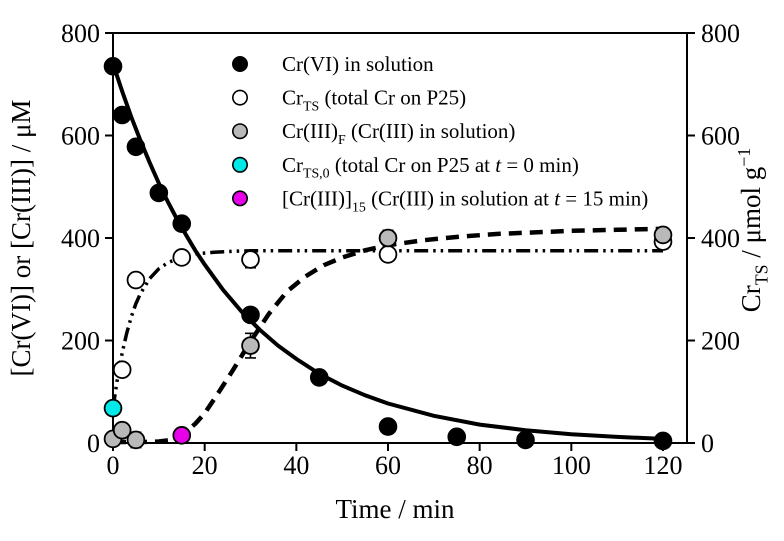 Image resolution: width=784 pixels, height=541 pixels. I want to click on legend-label-cr3f: Cr(III)F (Cr(III) in solution), so click(398, 133).